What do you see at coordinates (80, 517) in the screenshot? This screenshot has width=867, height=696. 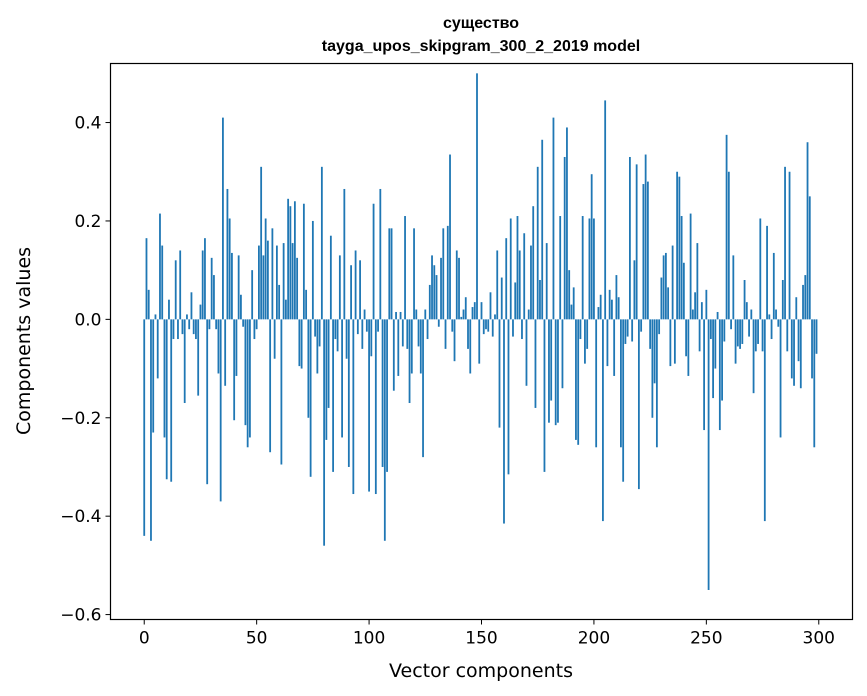 I see `y-tick-label: −0.4` at bounding box center [80, 517].